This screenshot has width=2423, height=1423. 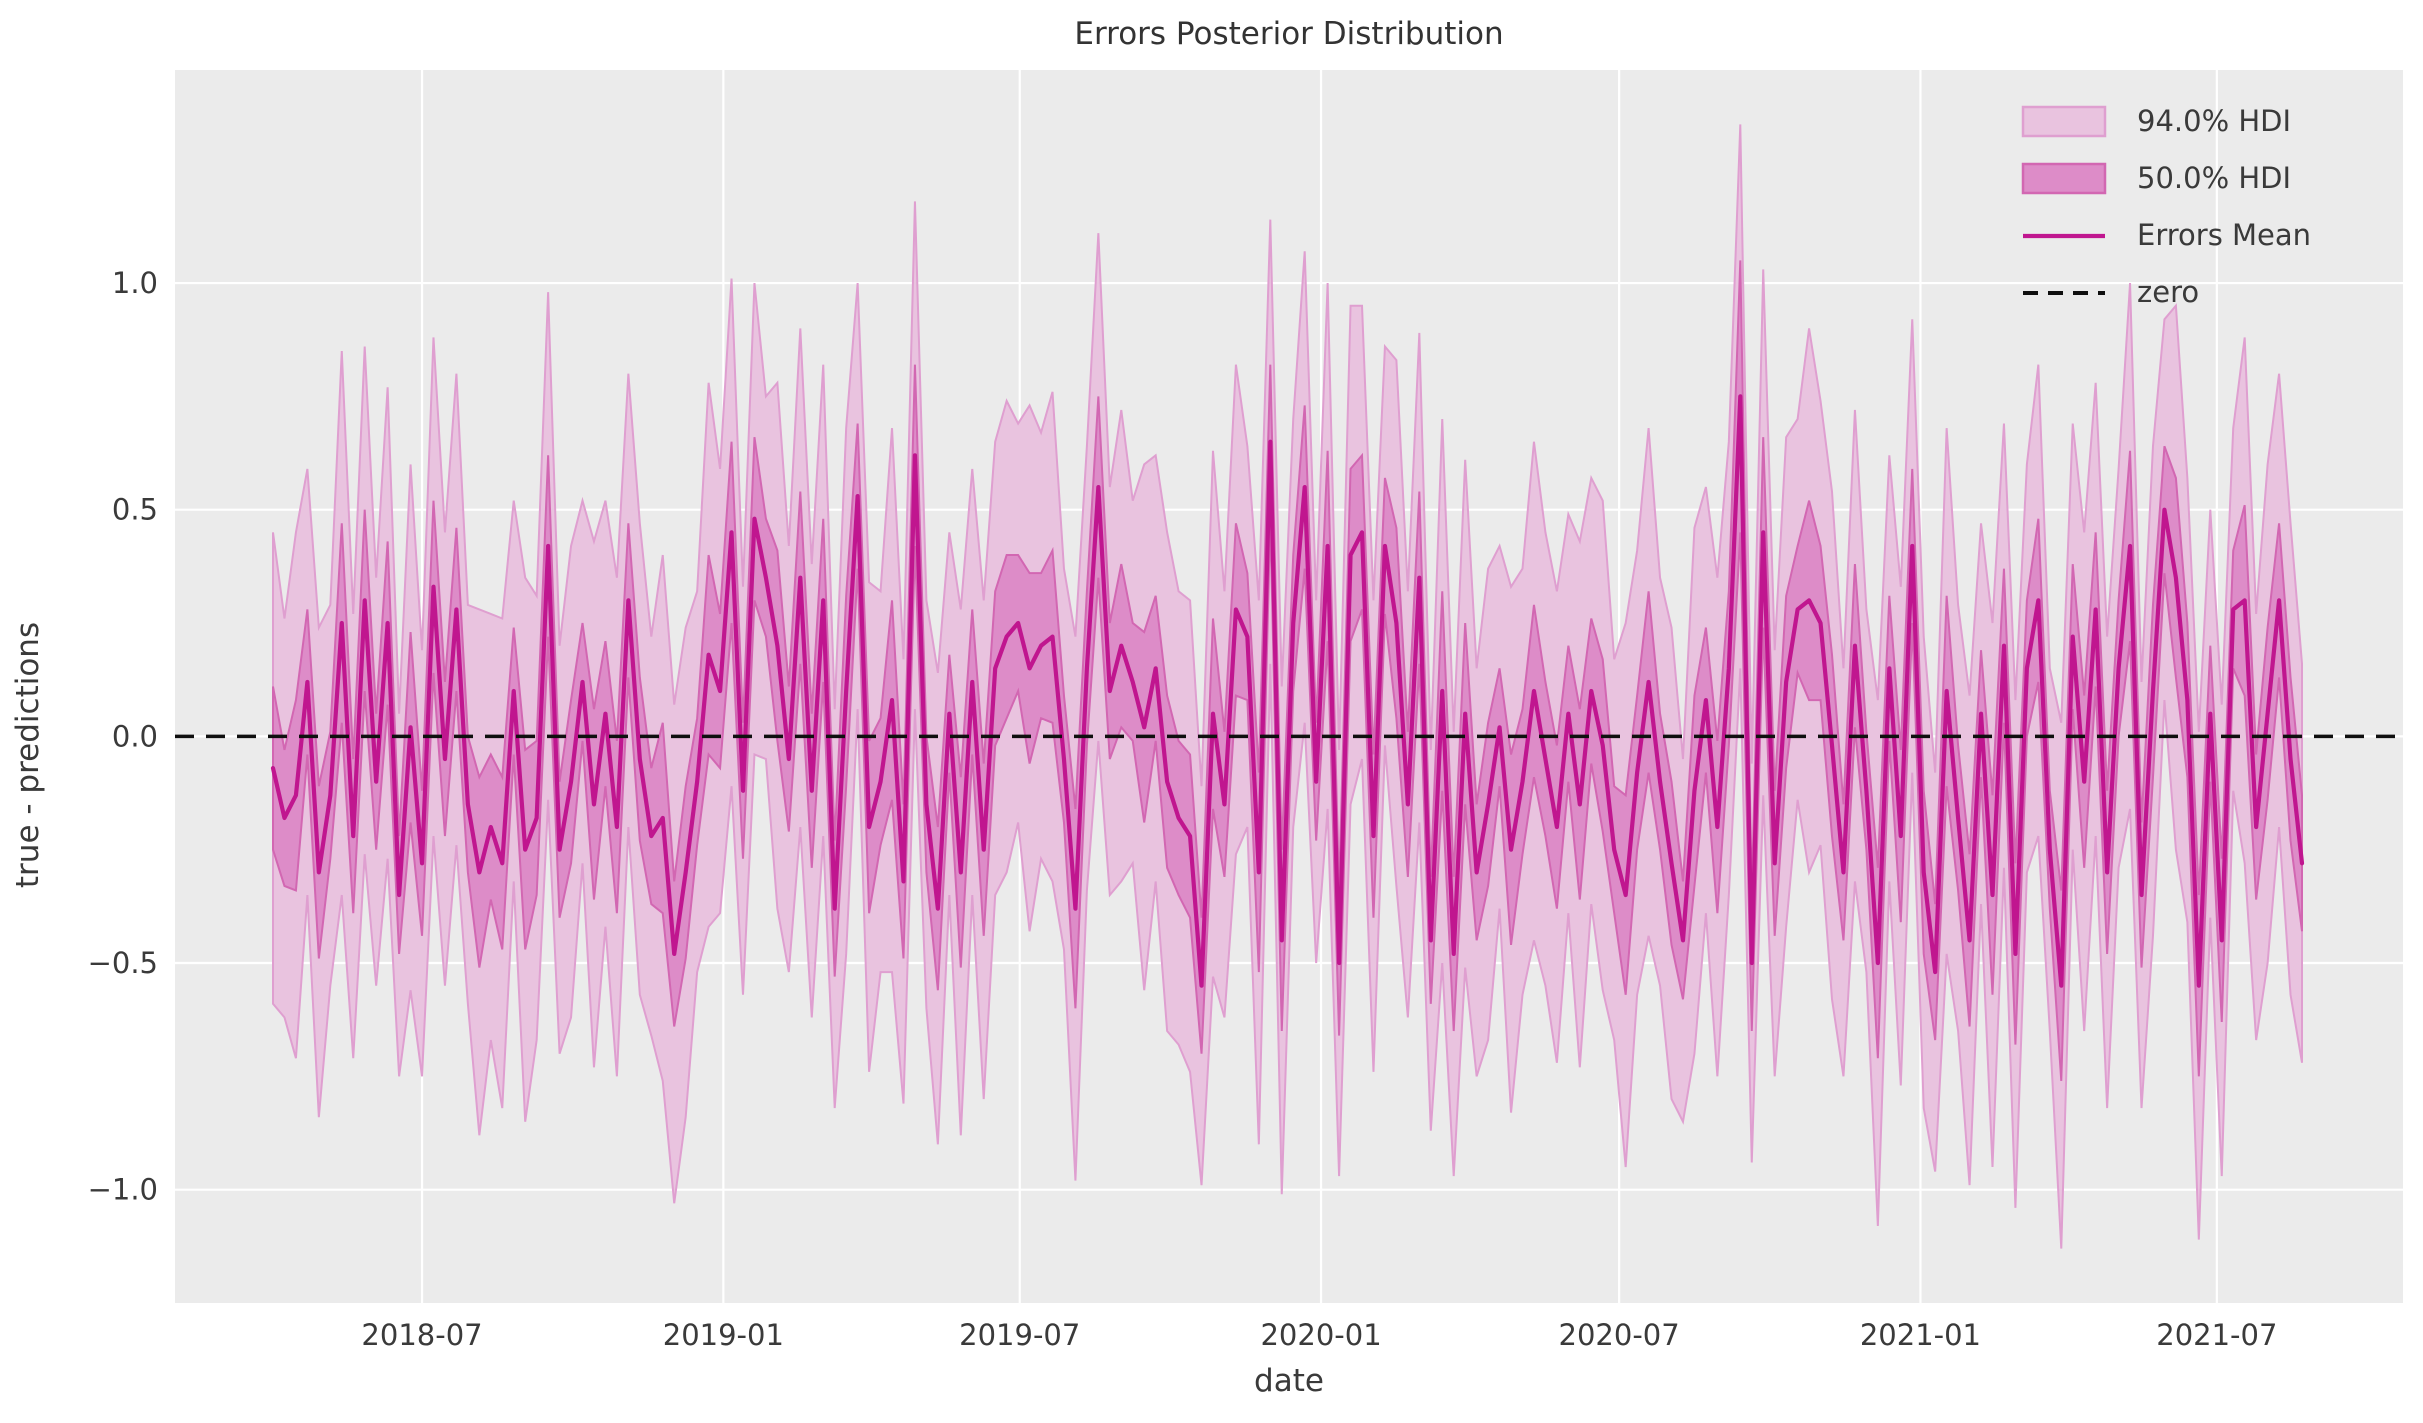 I want to click on x-tick-label: 2020-01, so click(x=1320, y=1335).